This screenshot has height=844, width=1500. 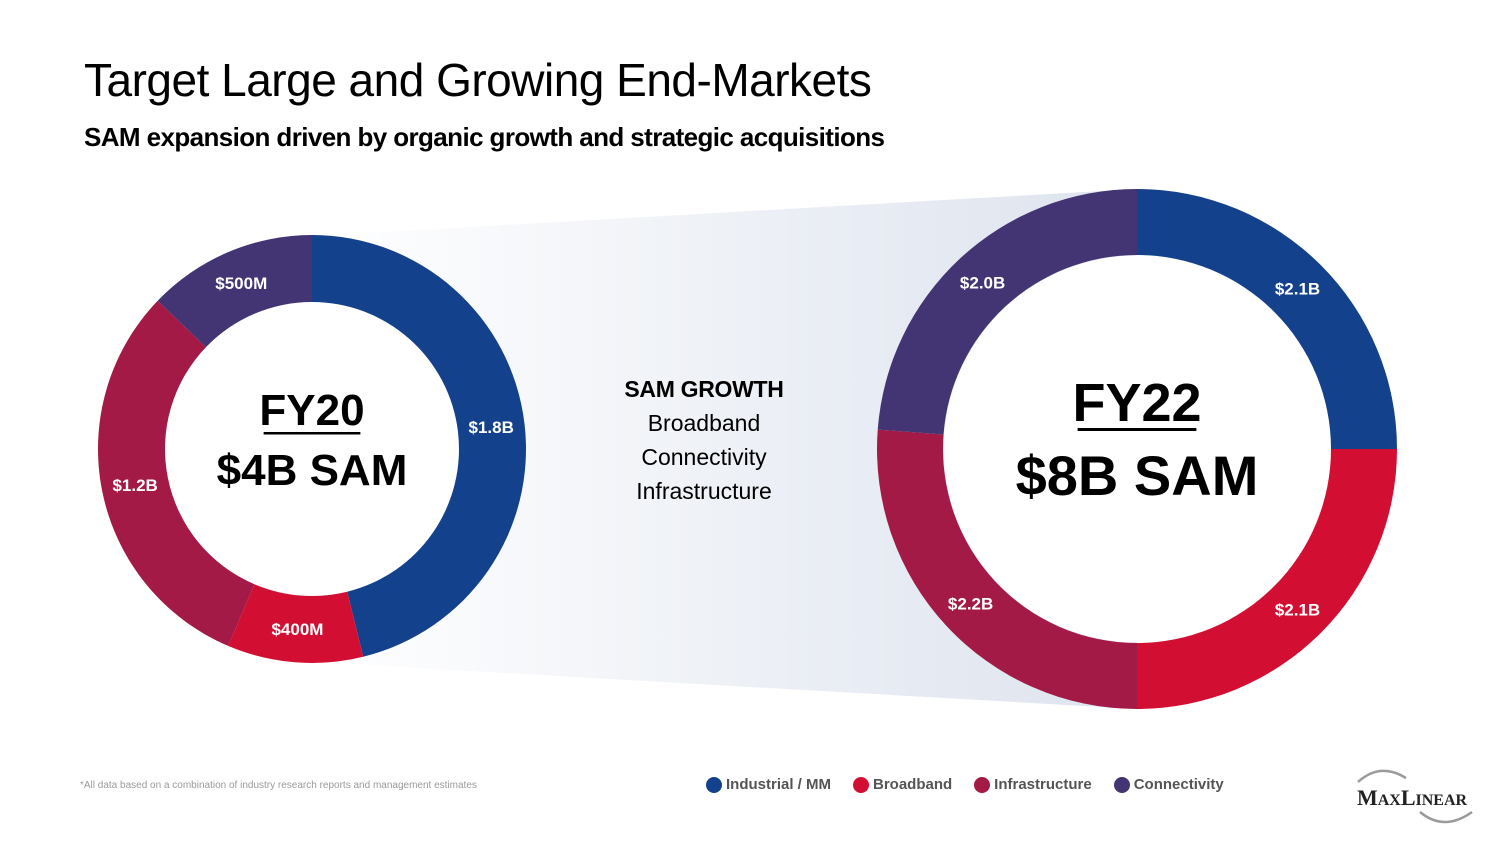 I want to click on legend-item-connectivity: Connectivity, so click(x=1168, y=784).